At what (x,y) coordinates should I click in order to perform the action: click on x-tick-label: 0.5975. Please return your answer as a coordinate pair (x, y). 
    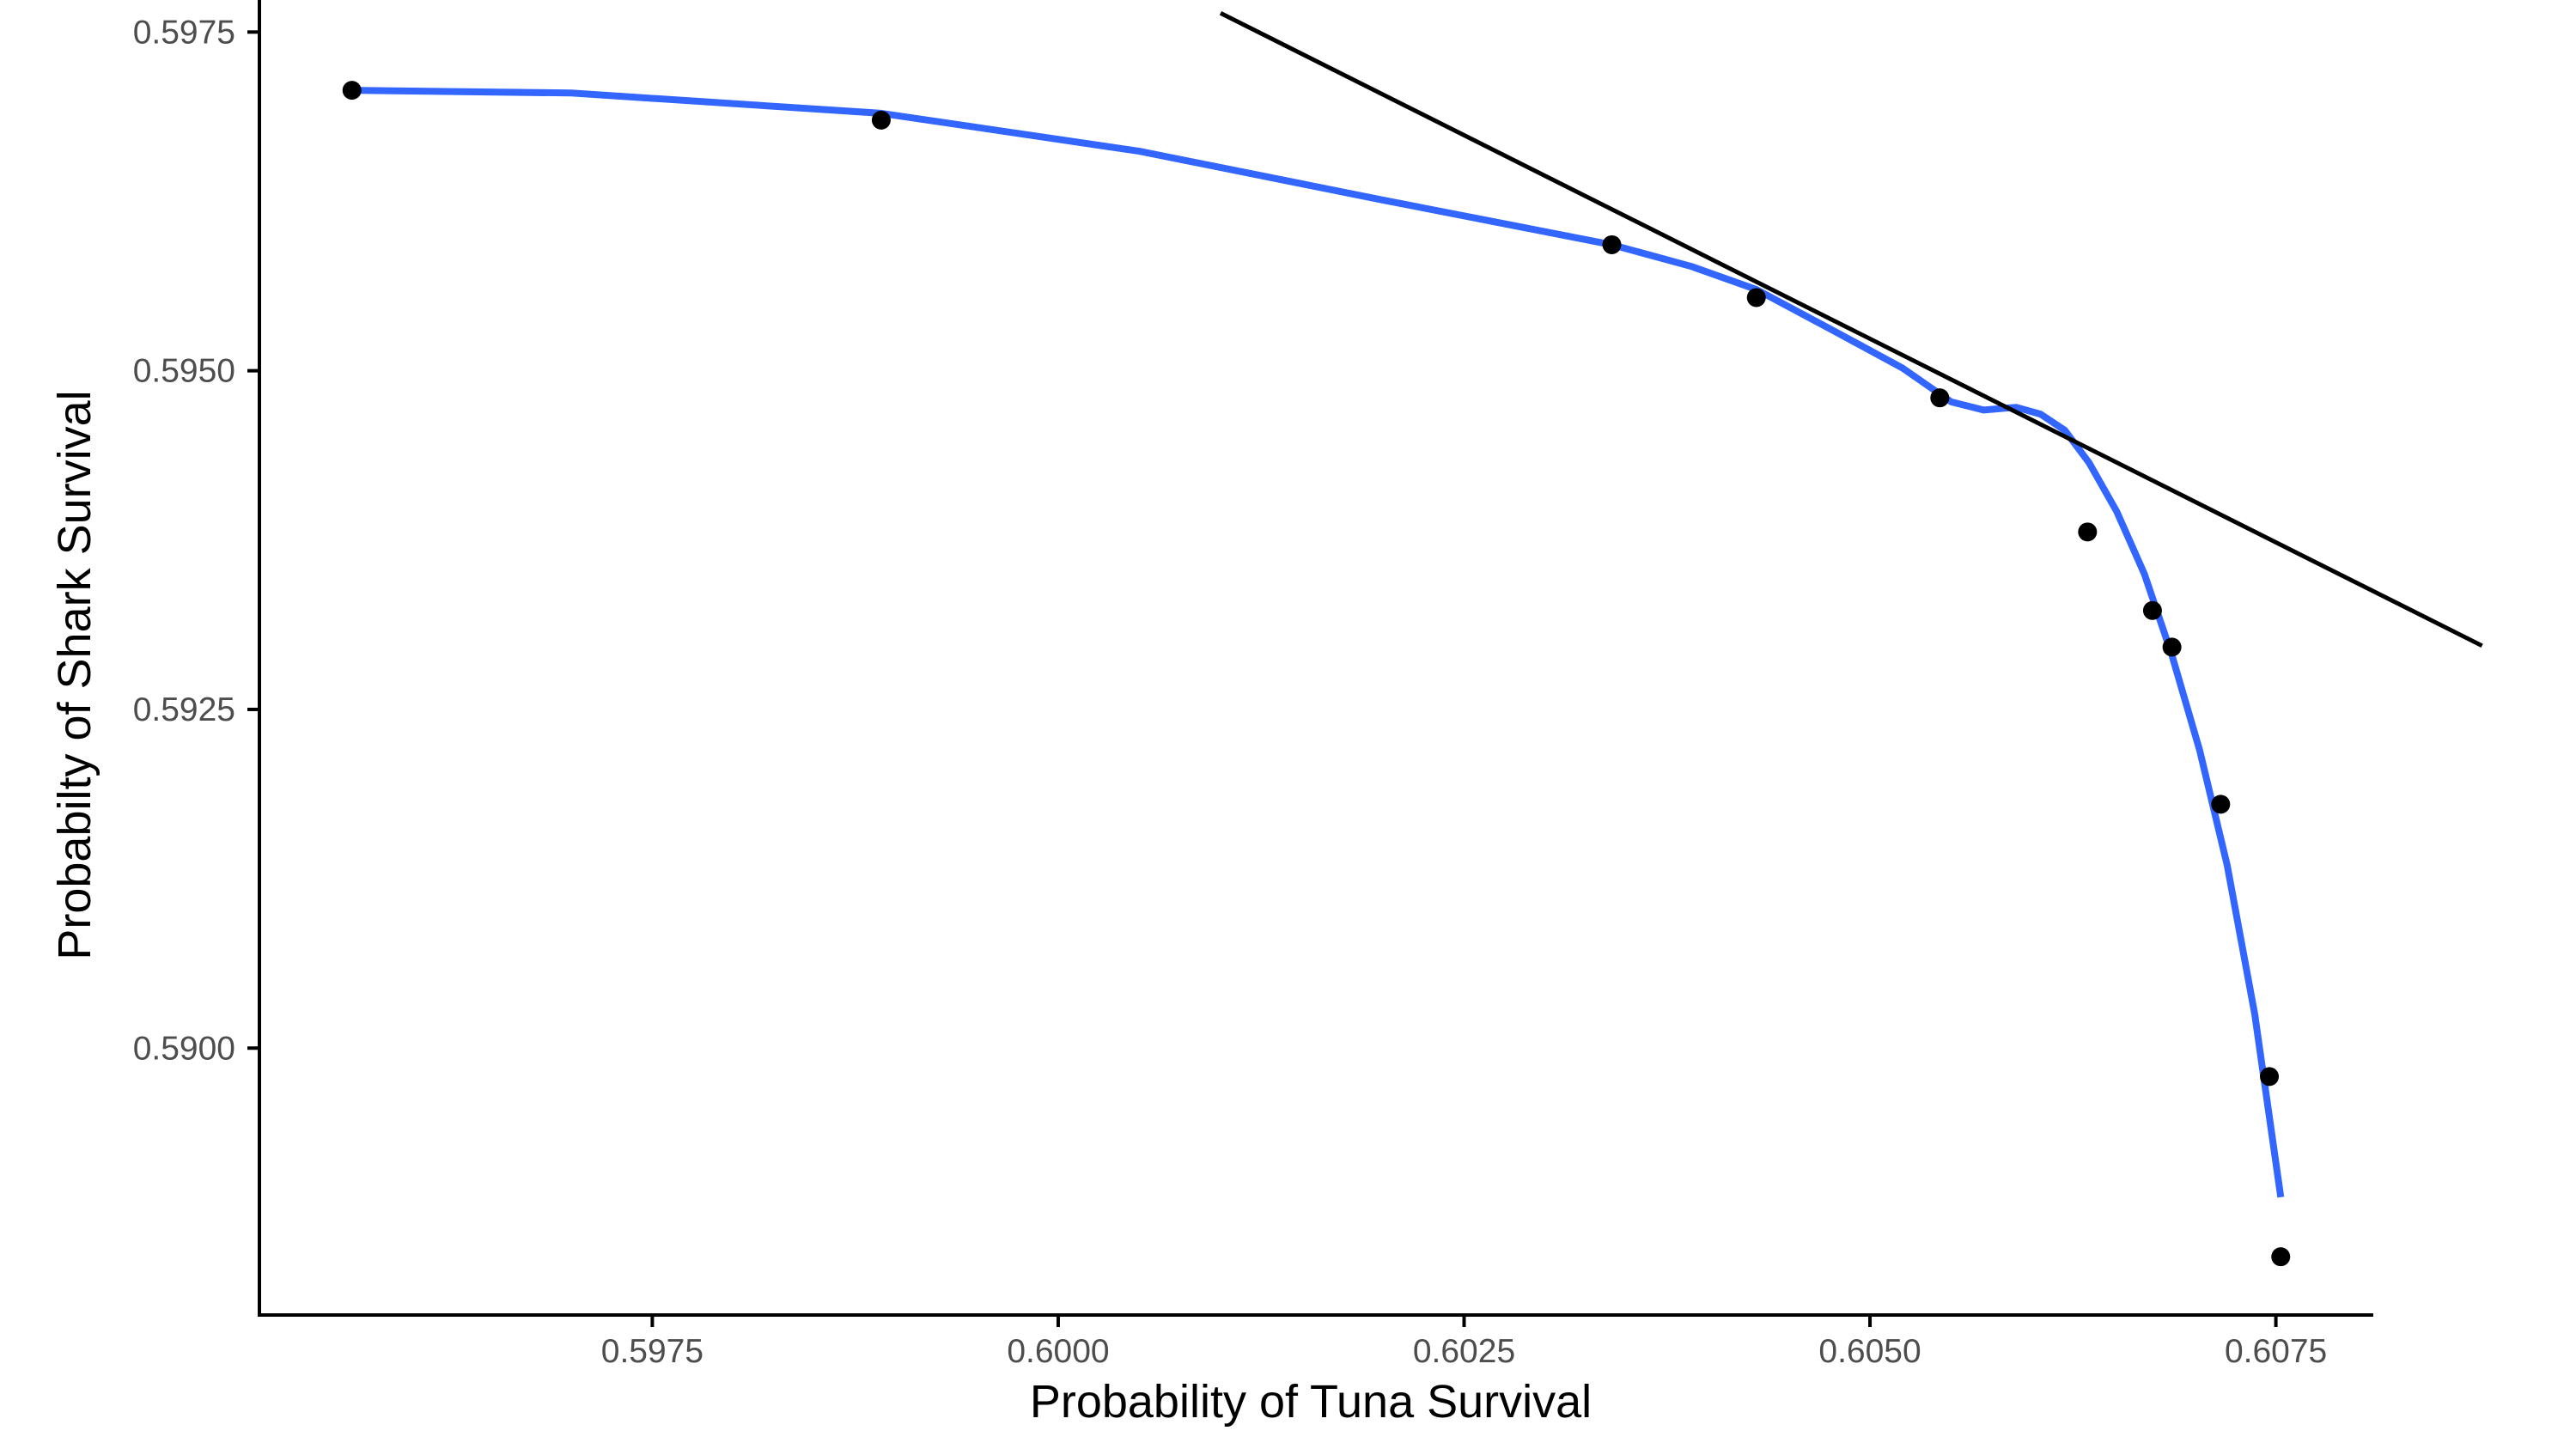
    Looking at the image, I should click on (652, 1351).